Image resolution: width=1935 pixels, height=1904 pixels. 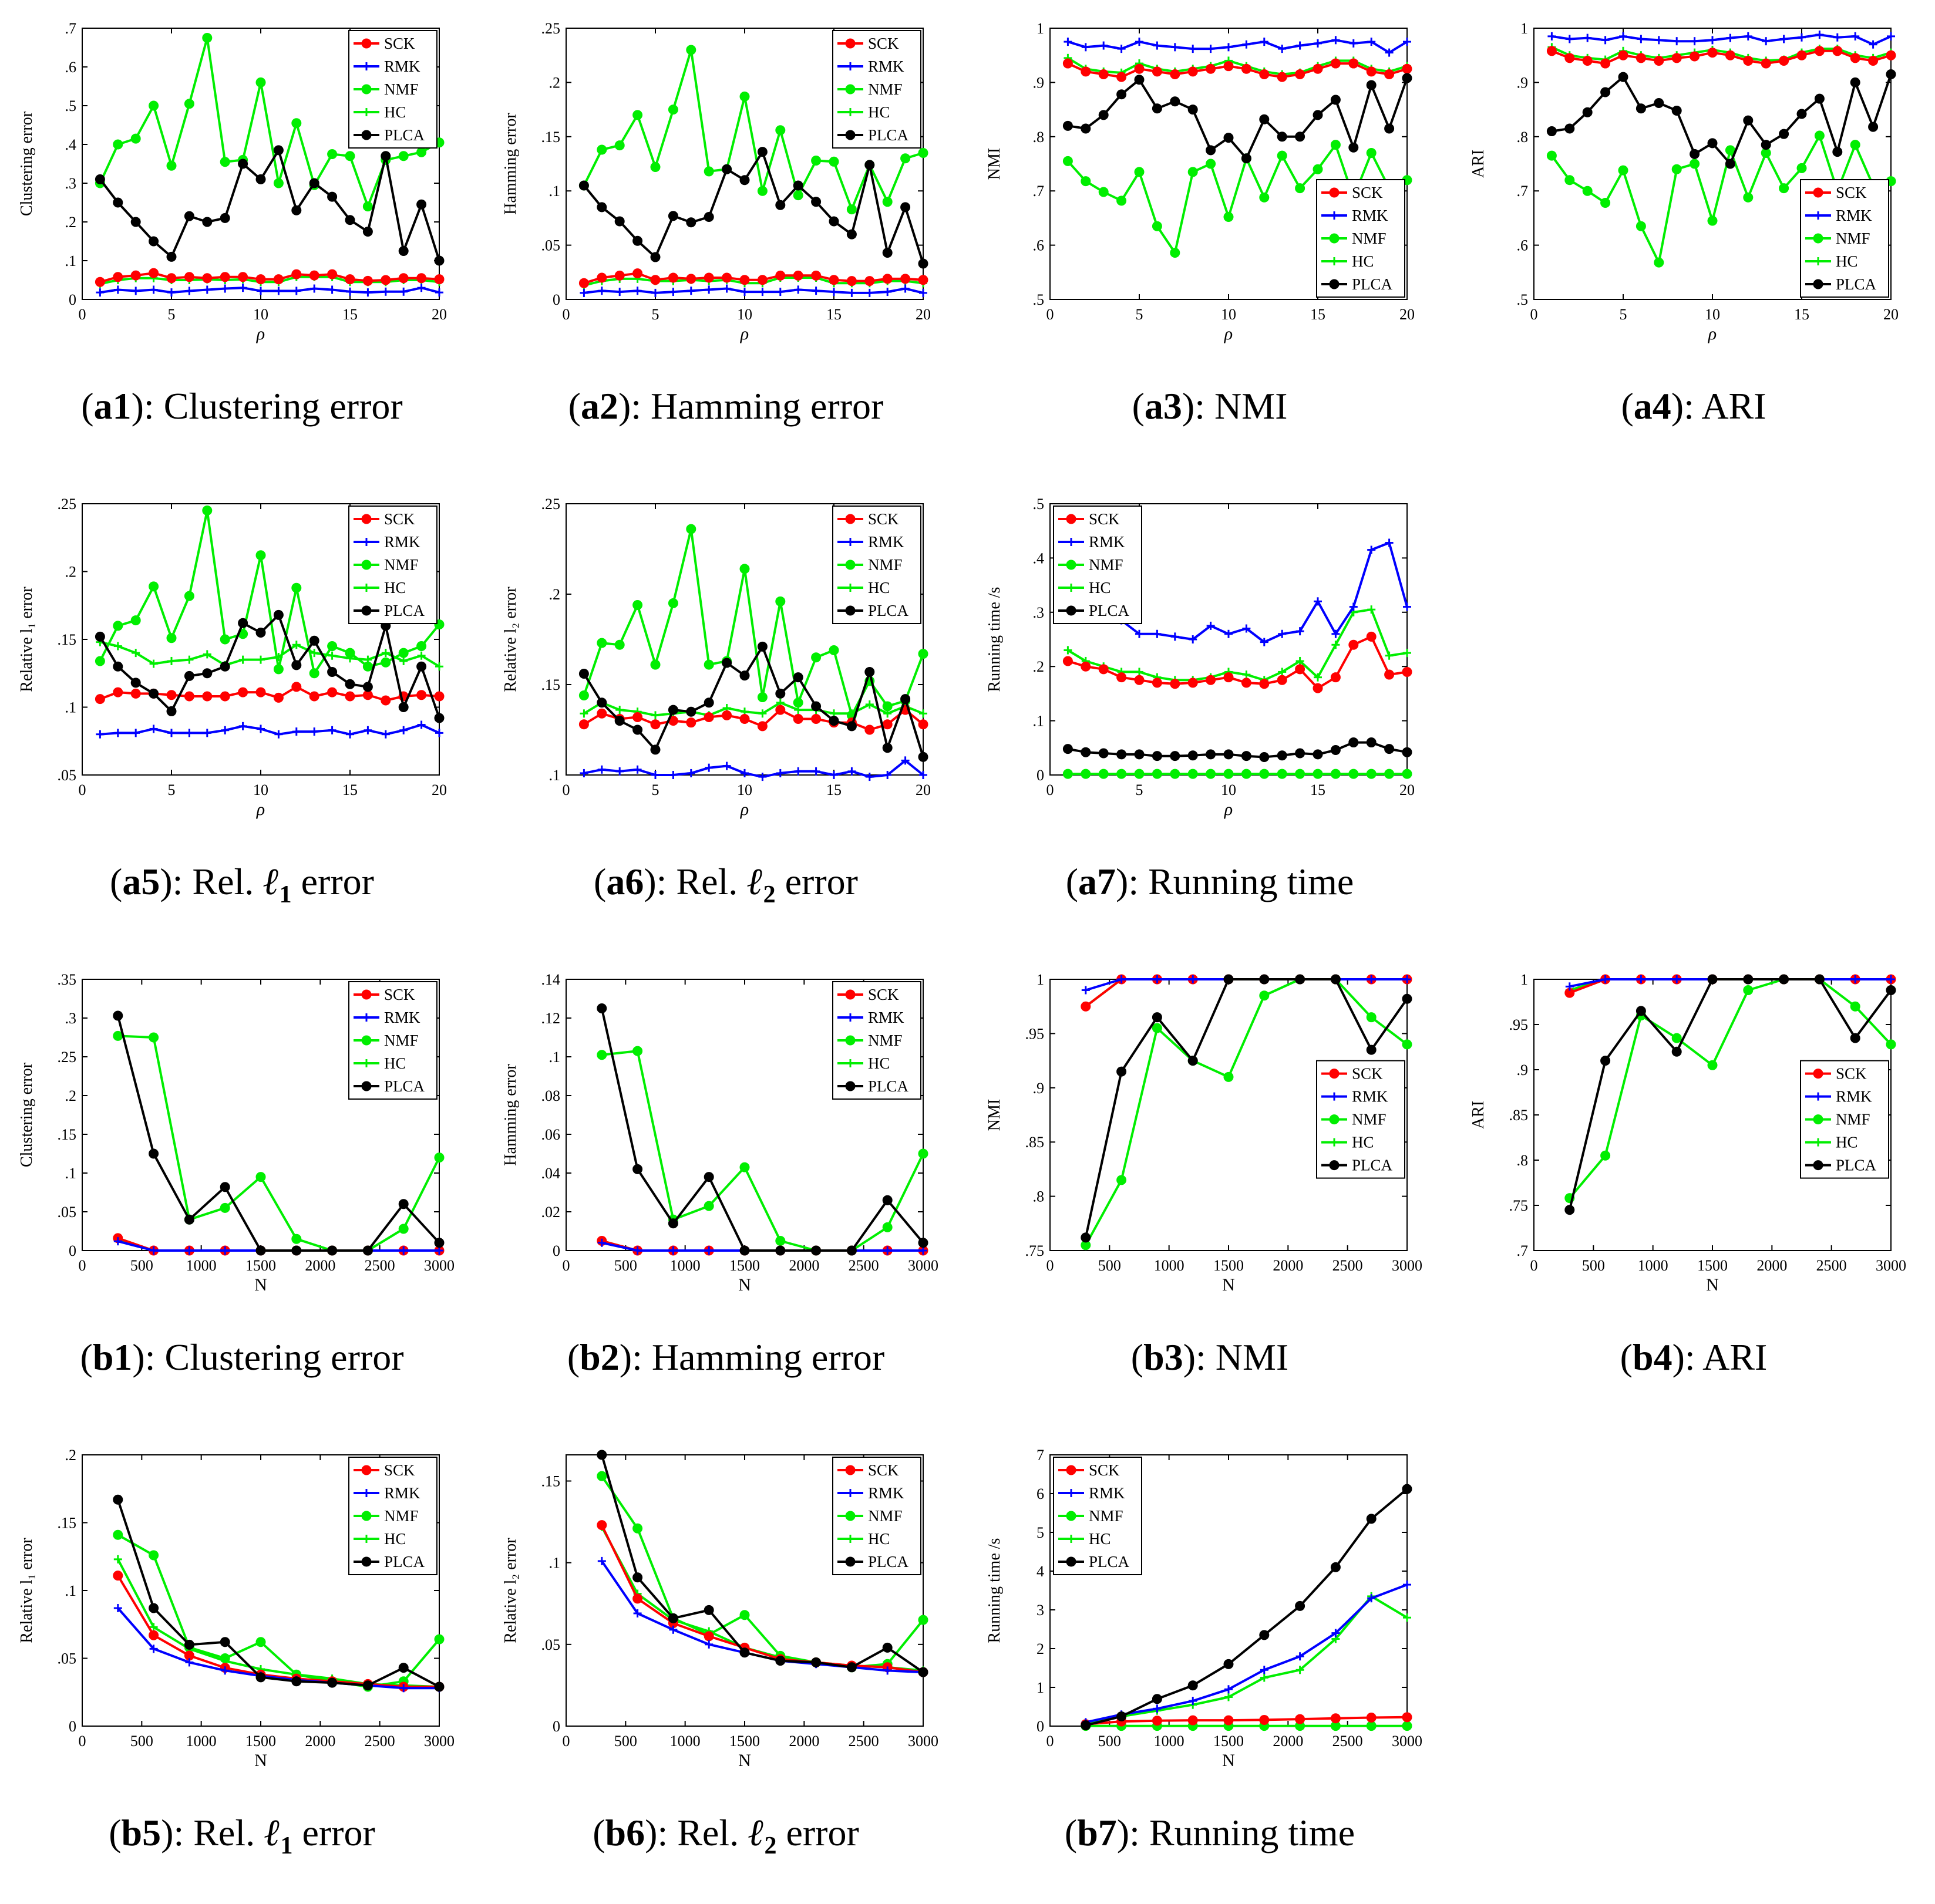 I want to click on y-axis-label: Relative l₁ error, so click(x=27, y=639).